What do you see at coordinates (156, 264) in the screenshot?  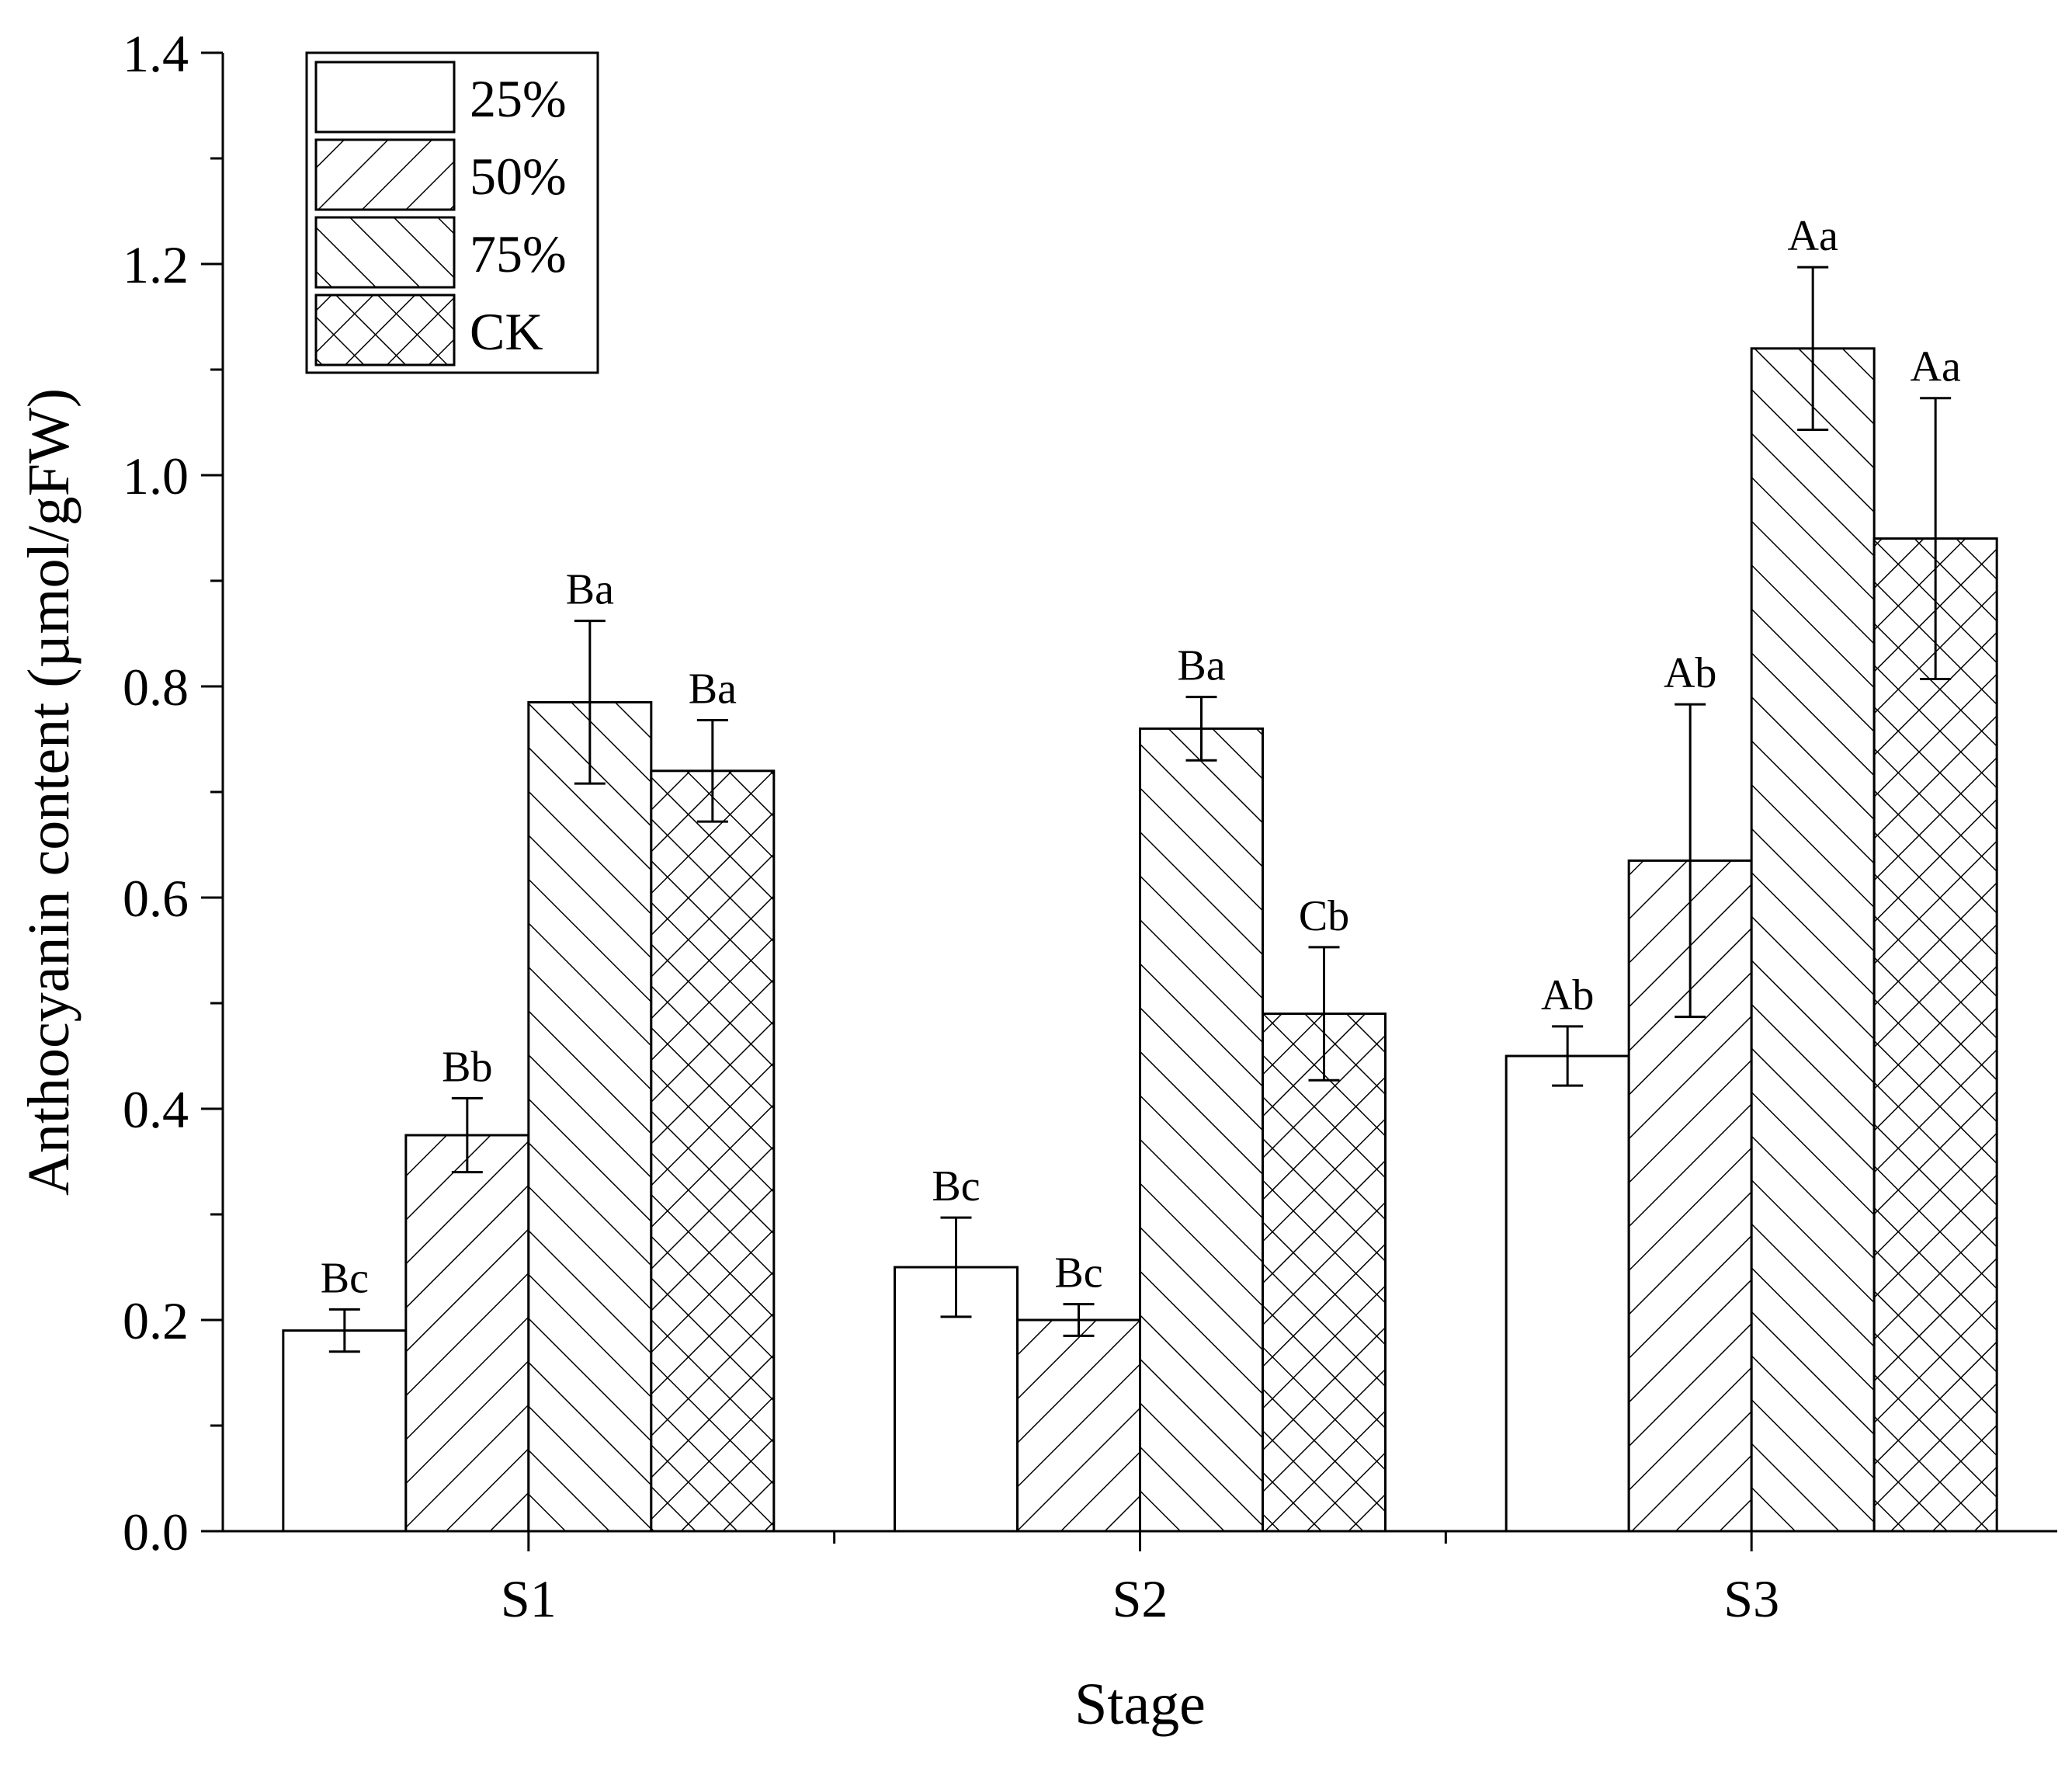 I see `y-tick-label: 1.2` at bounding box center [156, 264].